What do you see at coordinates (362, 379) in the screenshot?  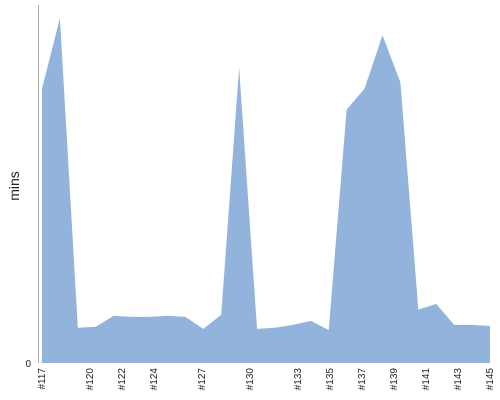 I see `x-tick-label: #137` at bounding box center [362, 379].